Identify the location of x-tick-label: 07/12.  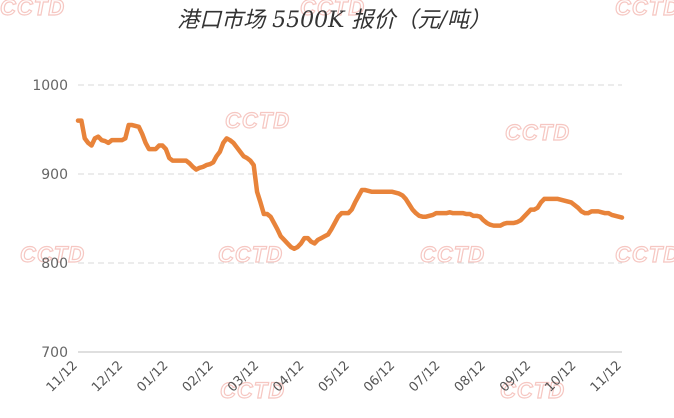
(424, 376).